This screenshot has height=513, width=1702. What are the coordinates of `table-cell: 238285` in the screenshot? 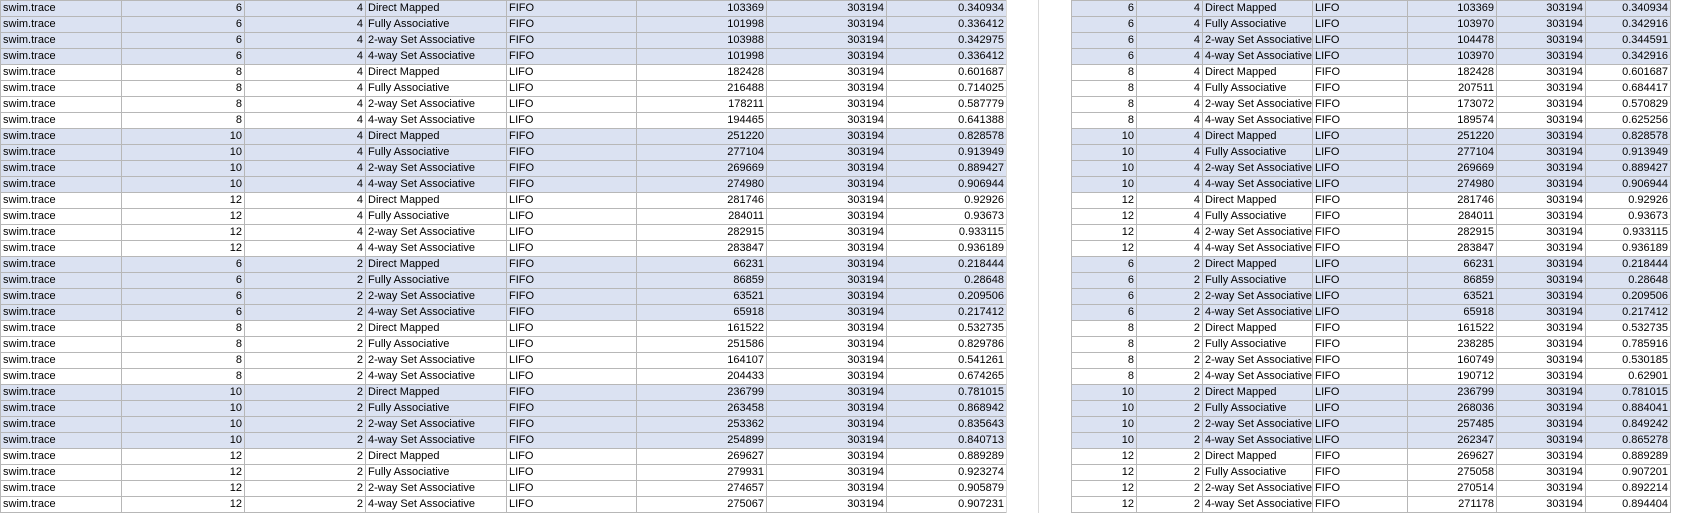 It's located at (1452, 344).